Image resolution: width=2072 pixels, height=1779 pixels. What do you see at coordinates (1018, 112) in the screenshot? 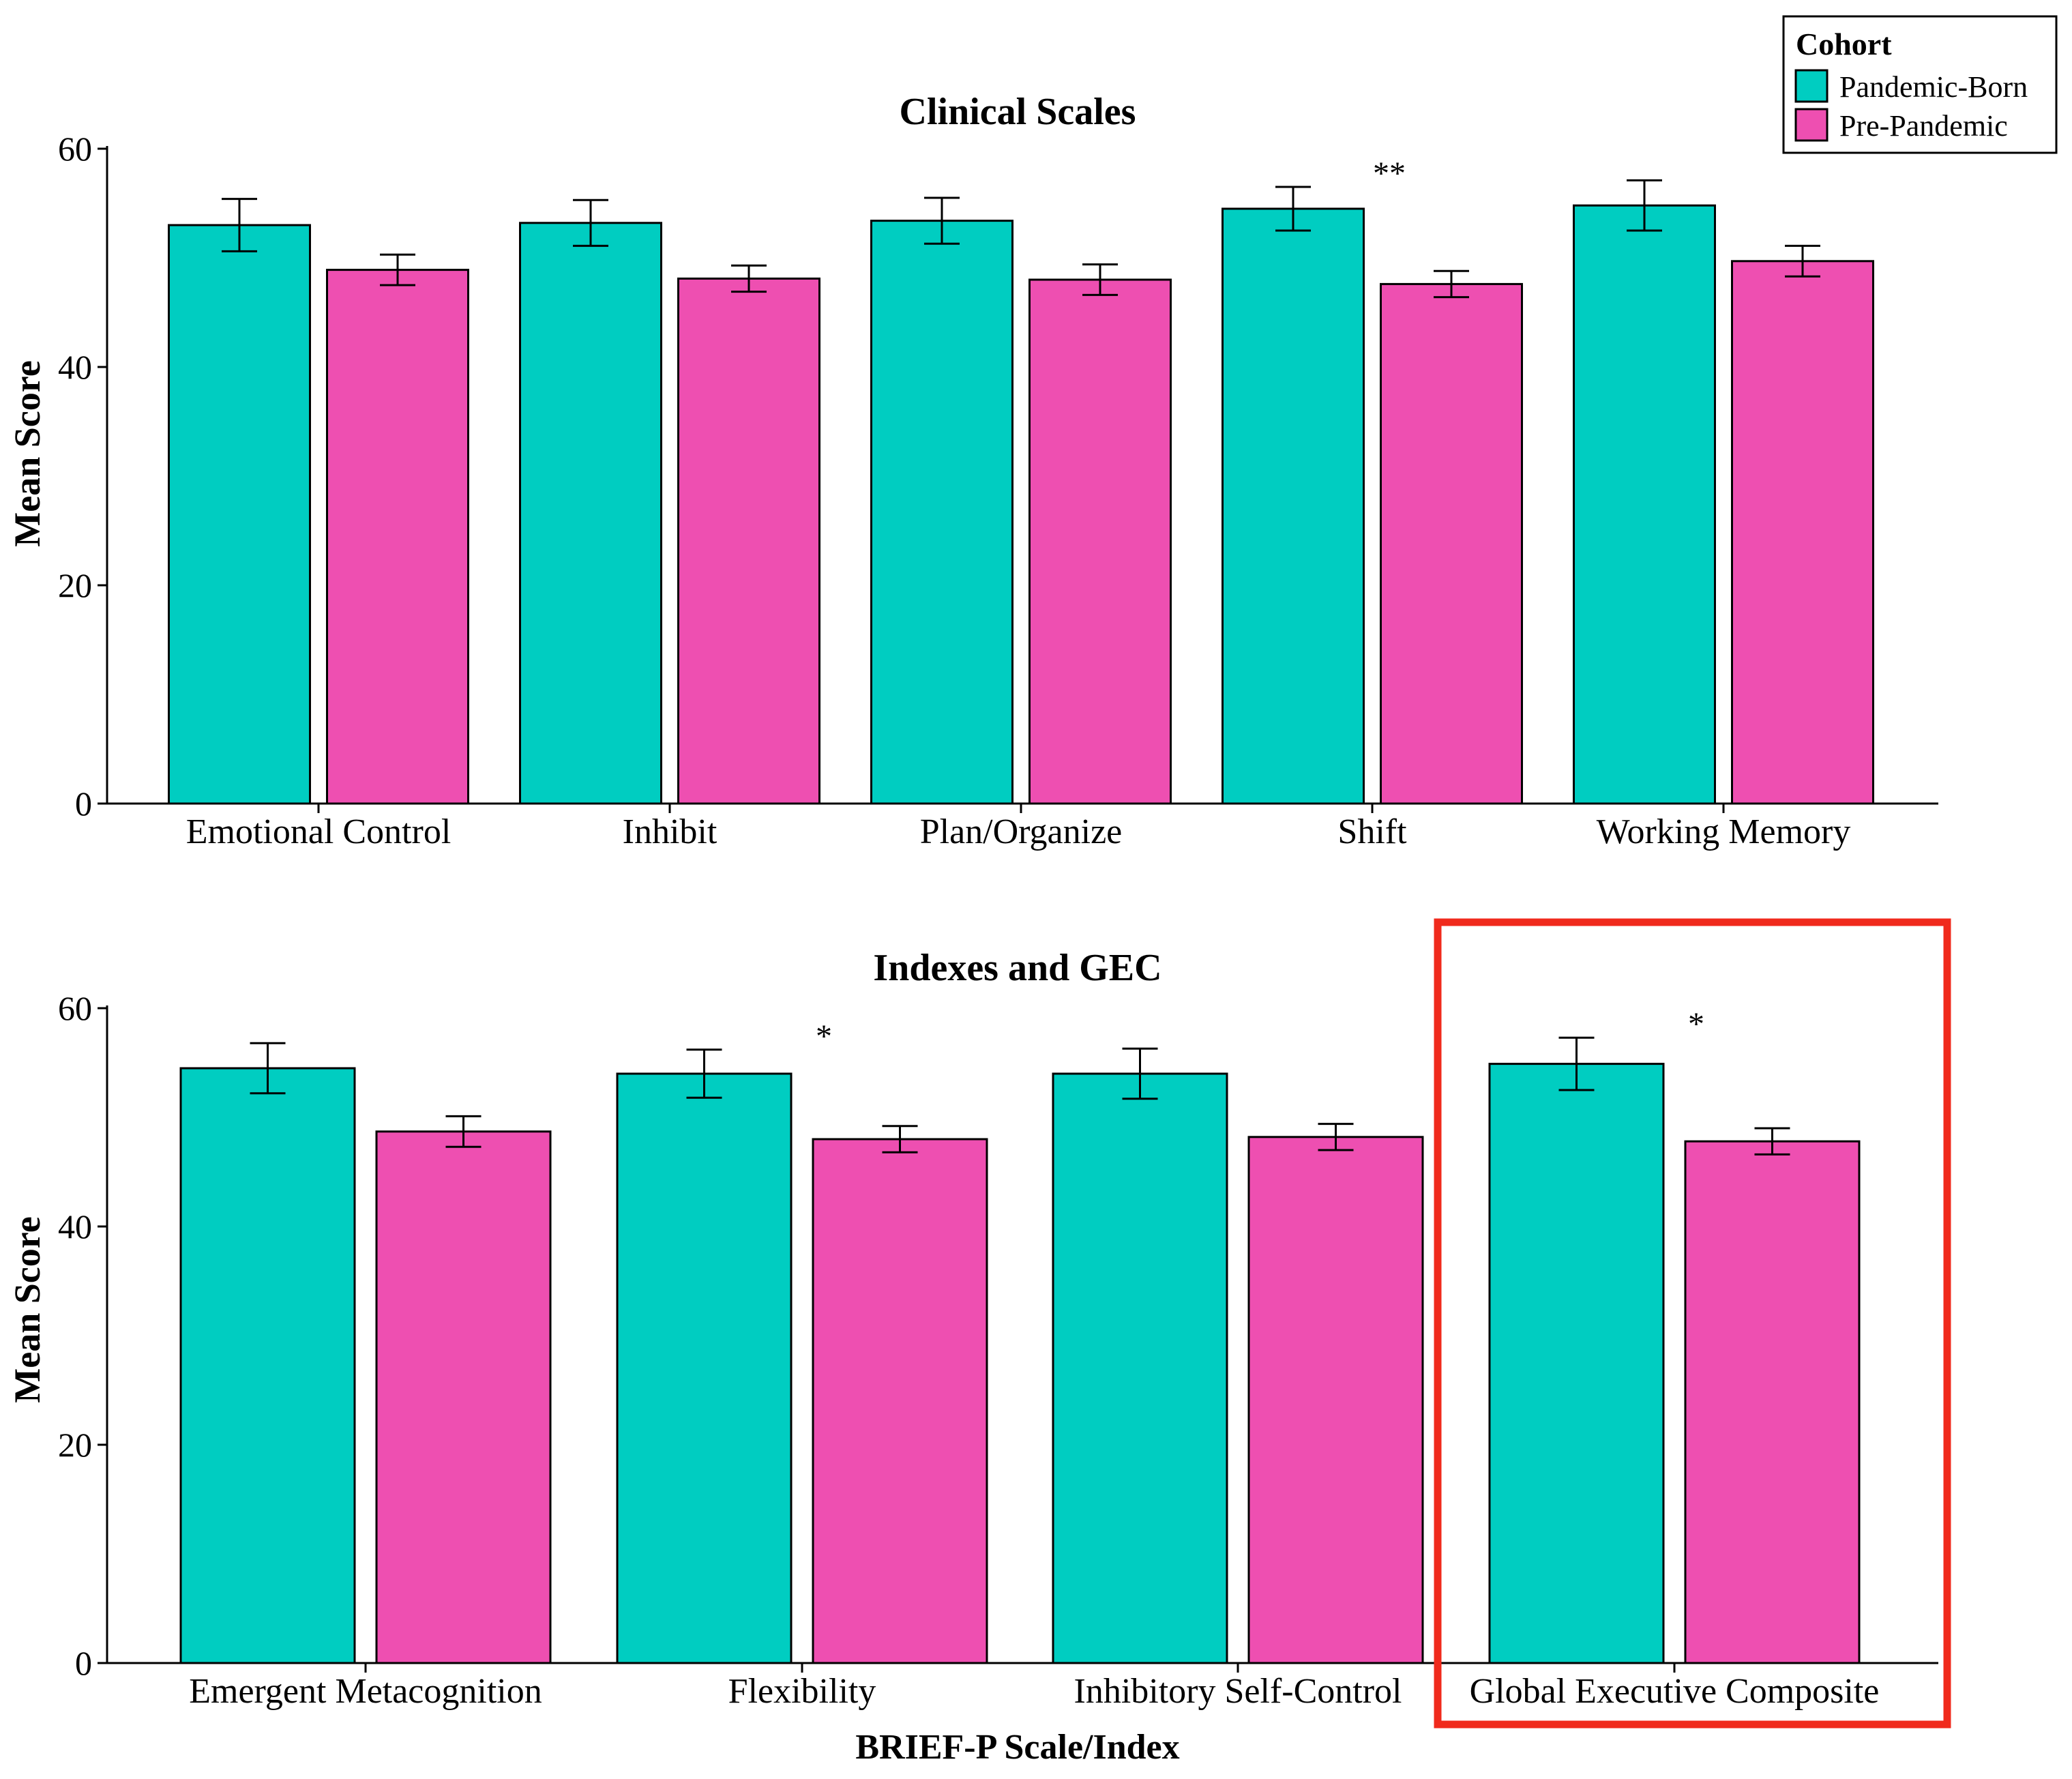
I see `panel-title-clinical-scales: Clinical Scales` at bounding box center [1018, 112].